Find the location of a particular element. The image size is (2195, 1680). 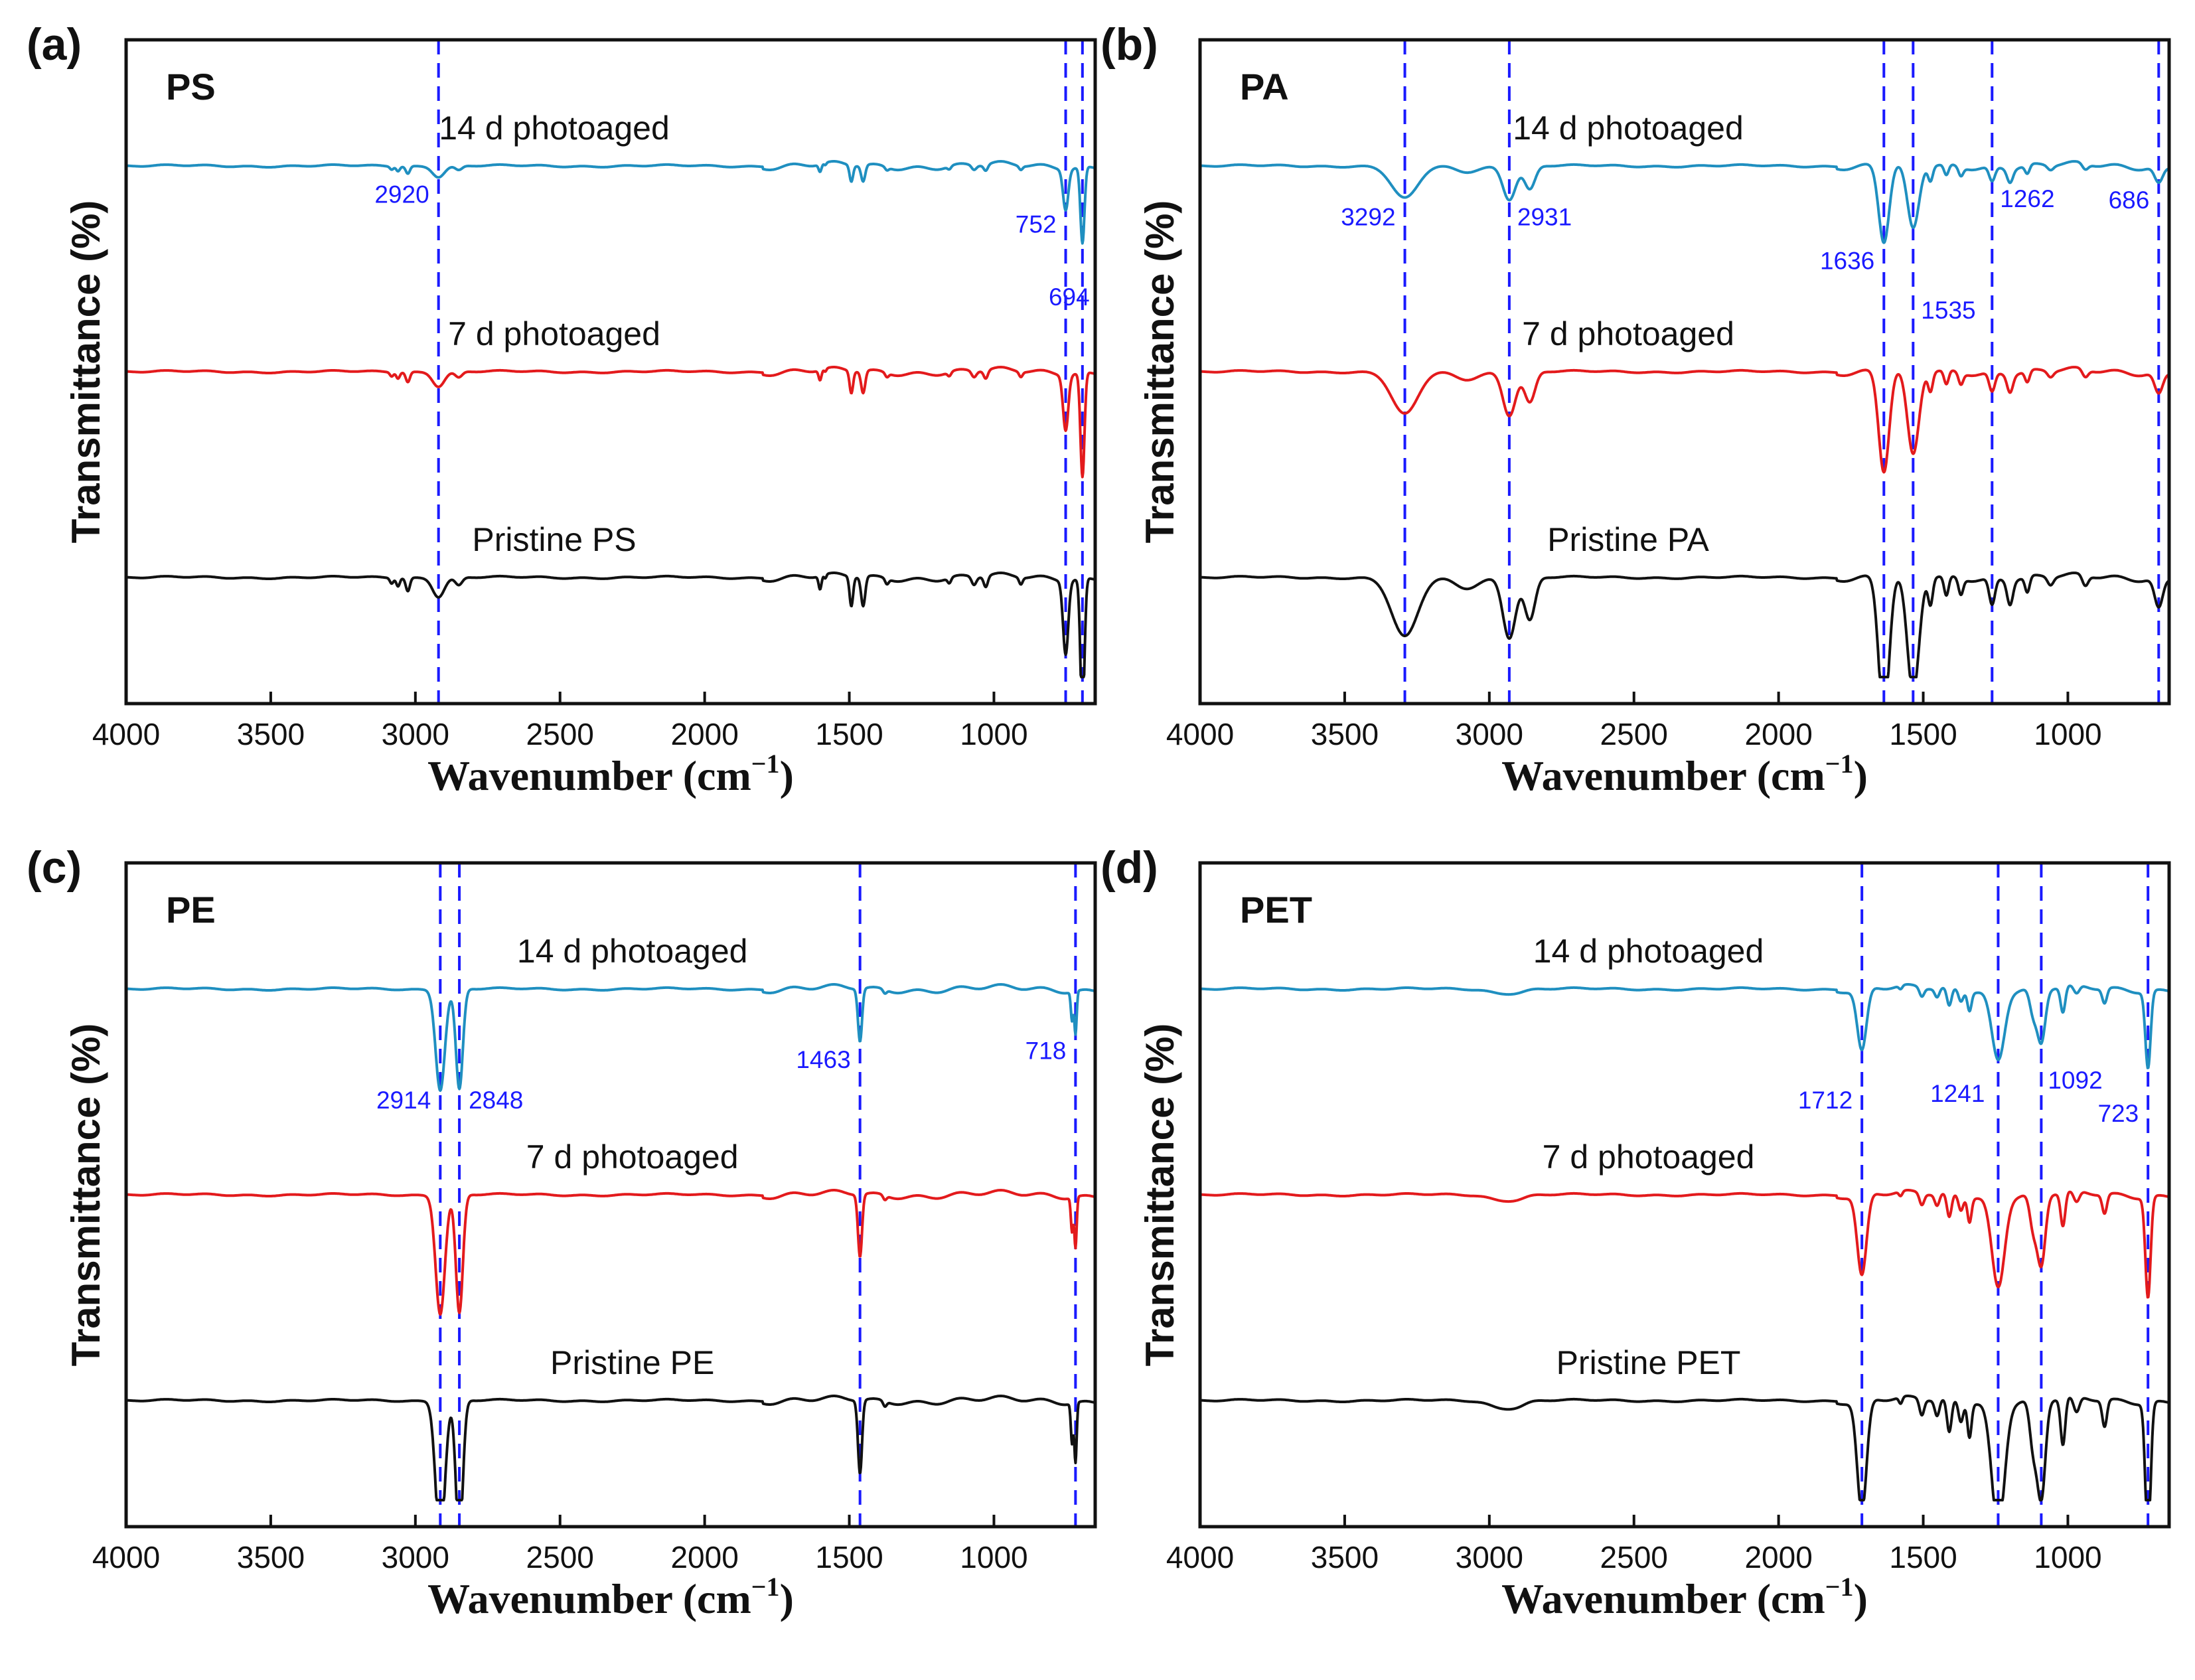

series-label: Pristine PA is located at coordinates (1628, 539).